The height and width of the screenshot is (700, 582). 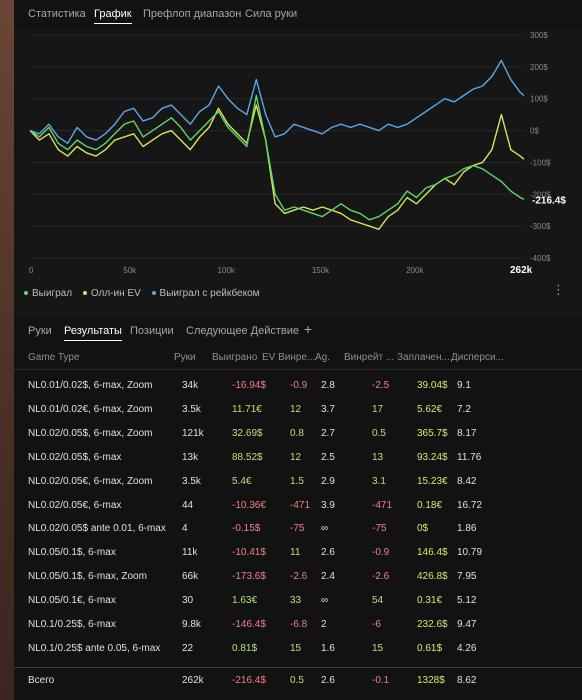 I want to click on cell-won: -216.4$, so click(x=249, y=680).